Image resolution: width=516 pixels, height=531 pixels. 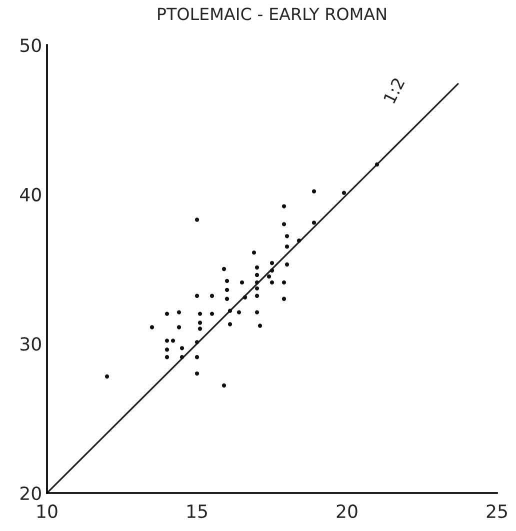 What do you see at coordinates (496, 511) in the screenshot?
I see `x-tick-label: 25` at bounding box center [496, 511].